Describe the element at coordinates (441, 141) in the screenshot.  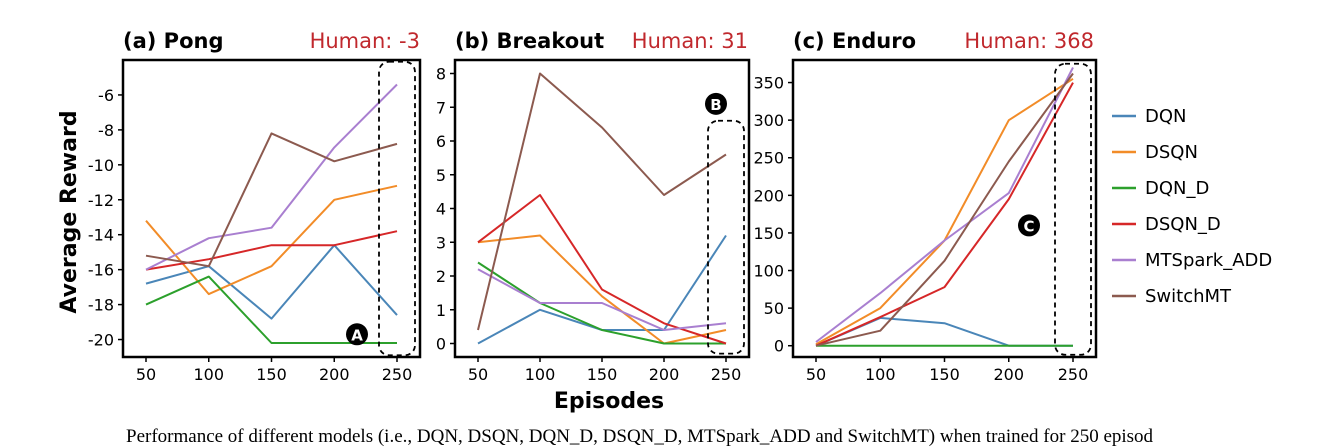
I see `y-tick-label: 6` at that location.